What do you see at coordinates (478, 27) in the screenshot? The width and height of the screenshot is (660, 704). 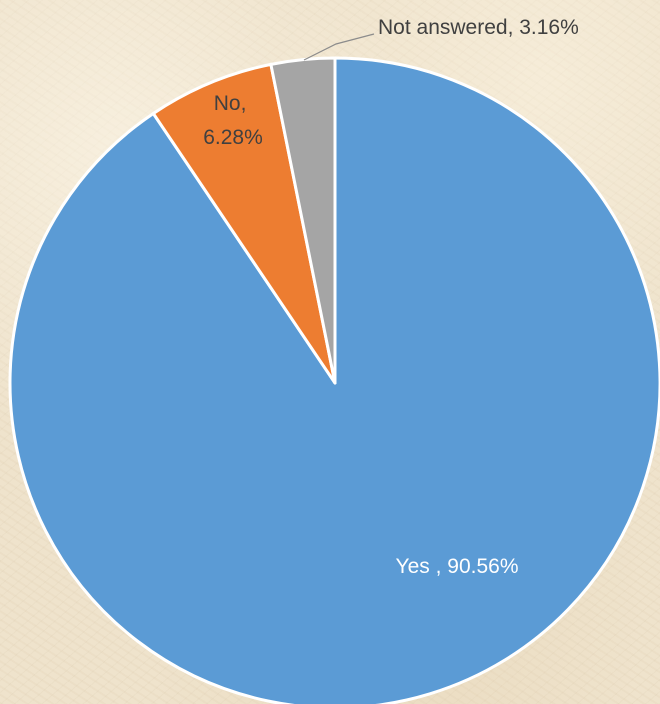 I see `data-label-not-answered: Not answered, 3.16%` at bounding box center [478, 27].